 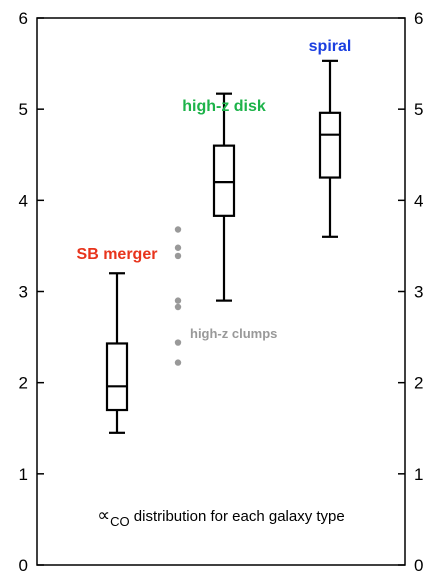 I want to click on caption-subscript: CO, so click(x=120, y=521).